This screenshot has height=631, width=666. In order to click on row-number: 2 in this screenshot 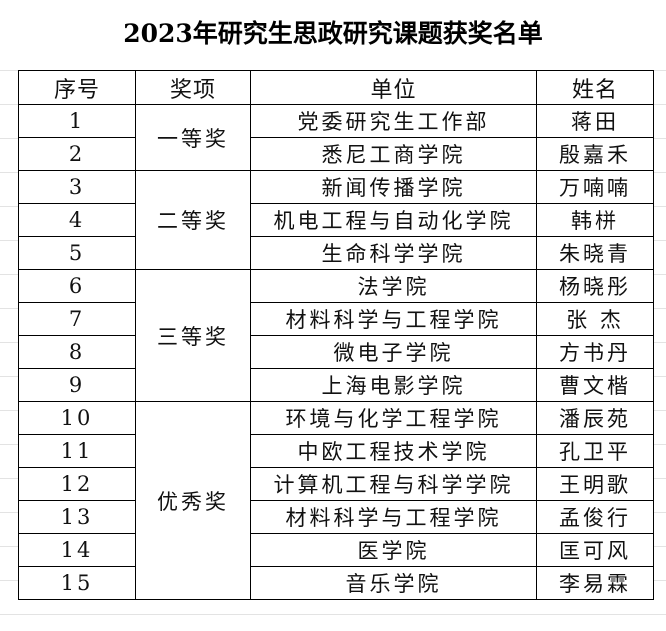, I will do `click(77, 154)`.